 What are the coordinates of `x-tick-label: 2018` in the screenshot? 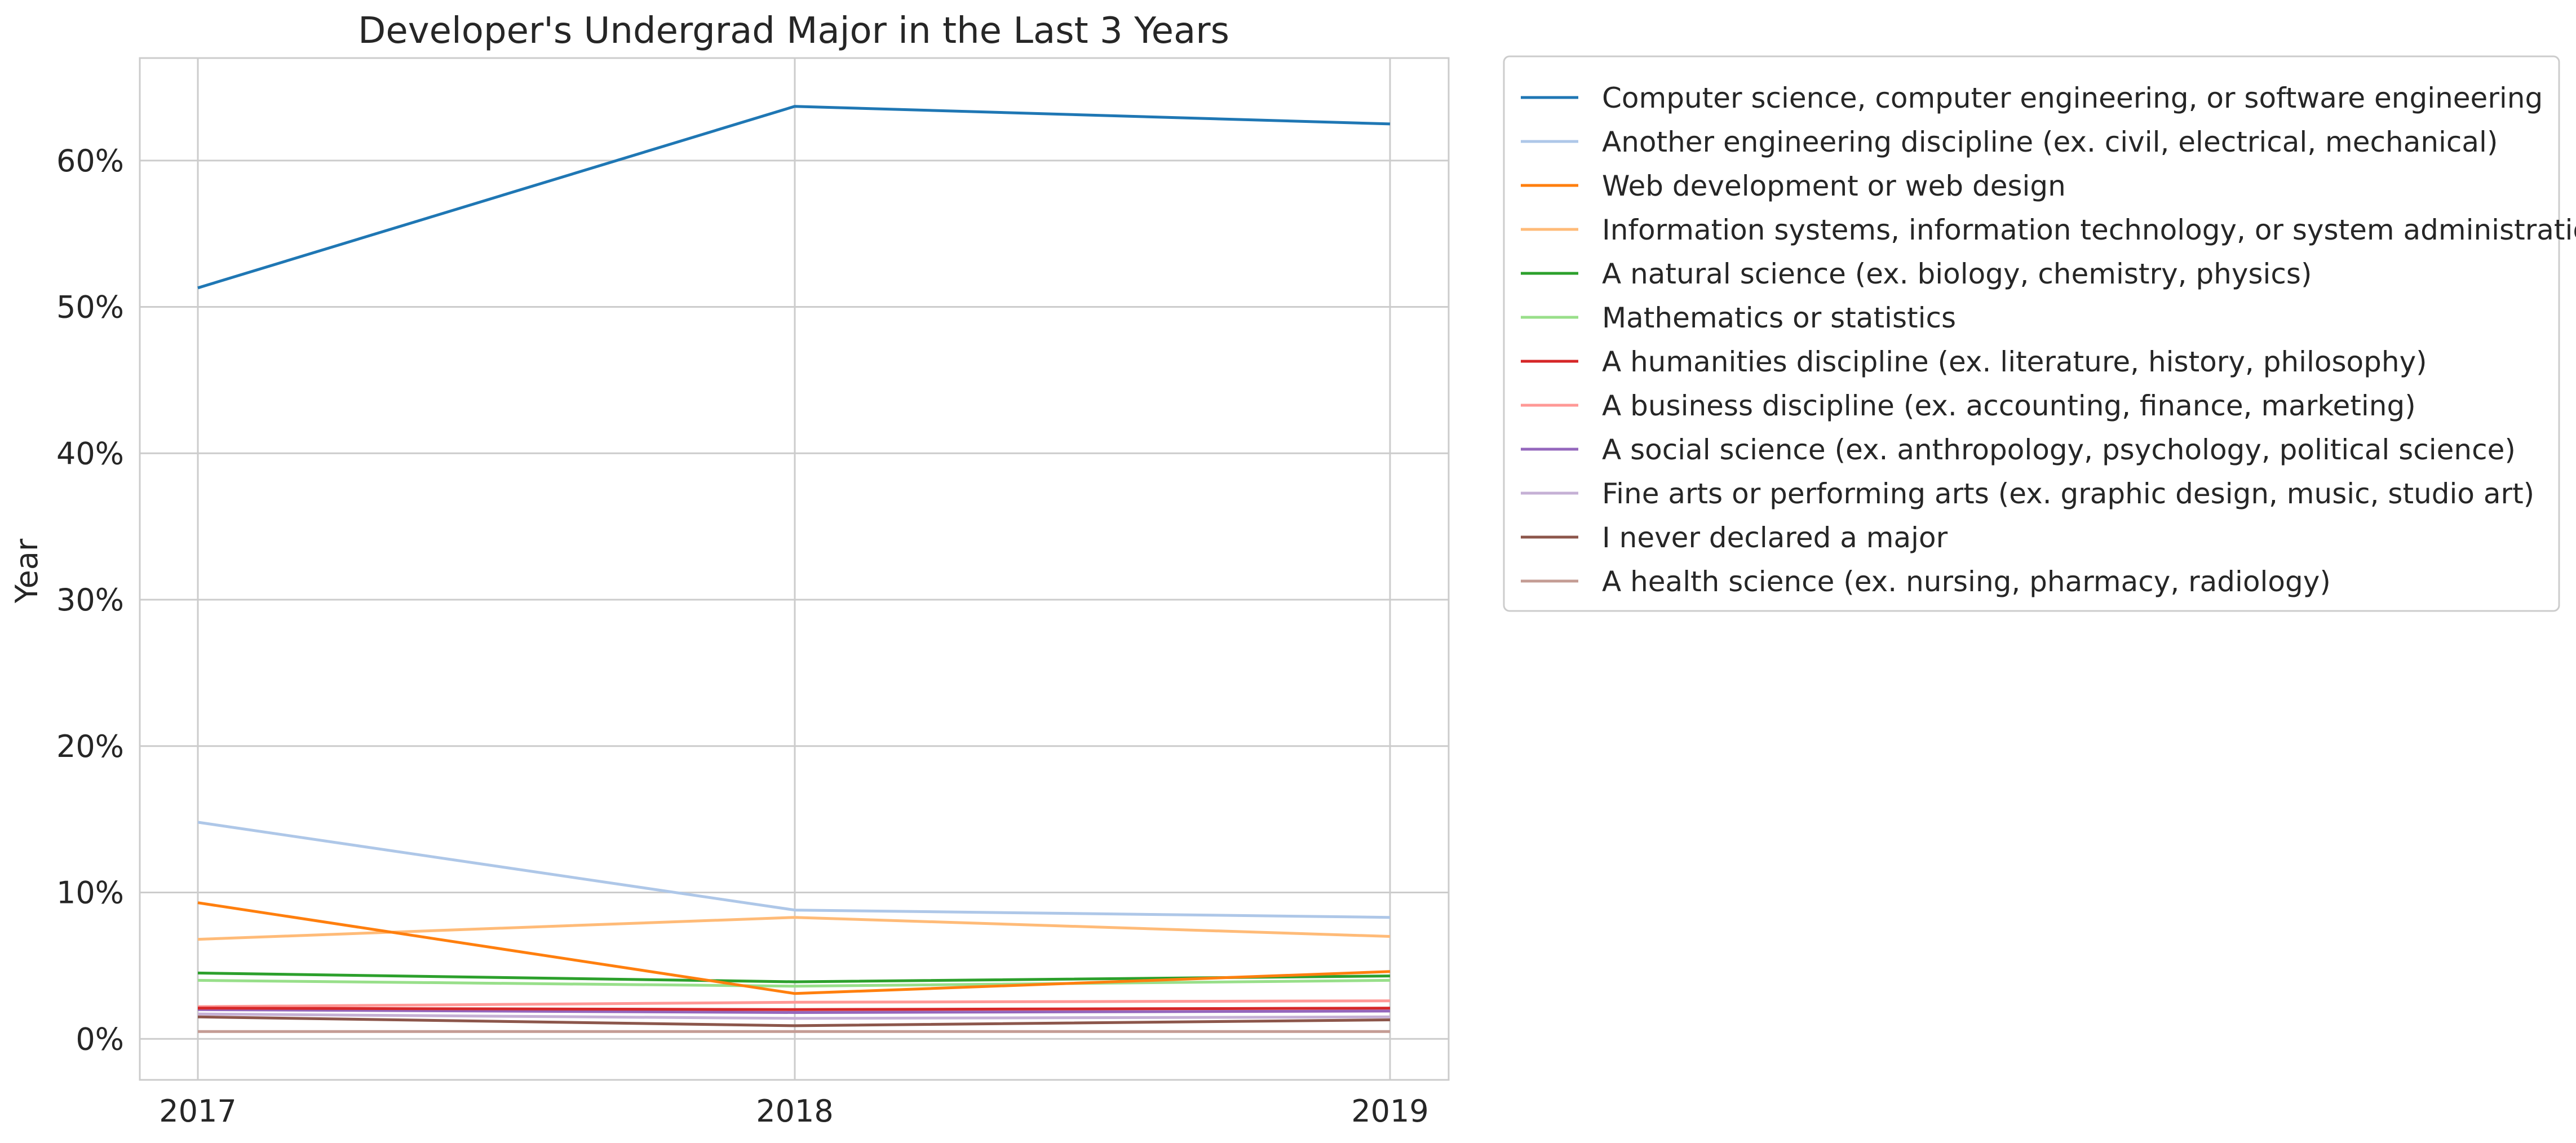 It's located at (794, 1111).